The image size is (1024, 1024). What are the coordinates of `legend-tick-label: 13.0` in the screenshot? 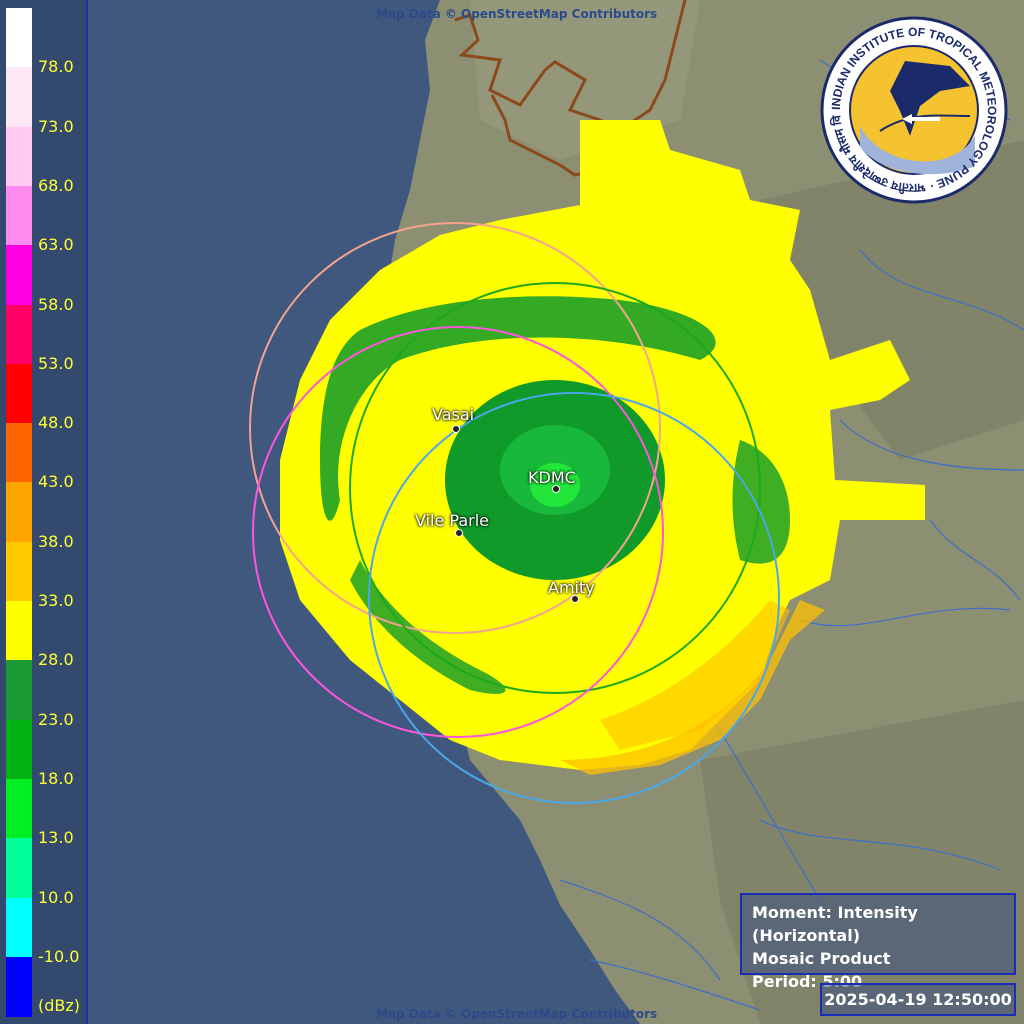 It's located at (56, 838).